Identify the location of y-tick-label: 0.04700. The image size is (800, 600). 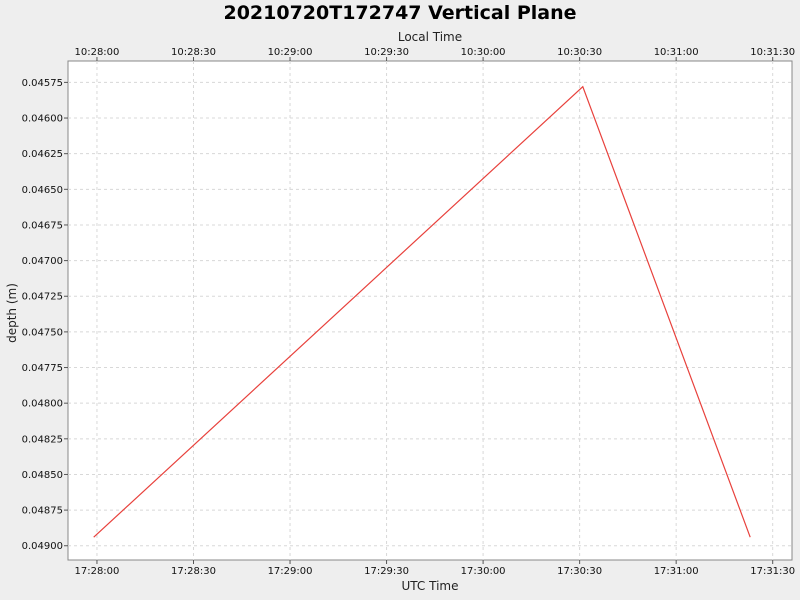
(42, 261).